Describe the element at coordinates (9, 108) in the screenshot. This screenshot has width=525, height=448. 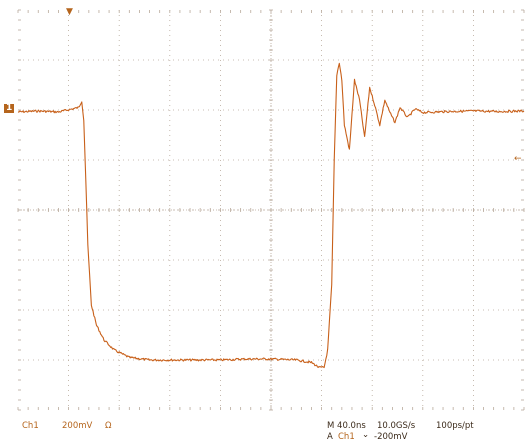
I see `channel-ground-marker: 1` at that location.